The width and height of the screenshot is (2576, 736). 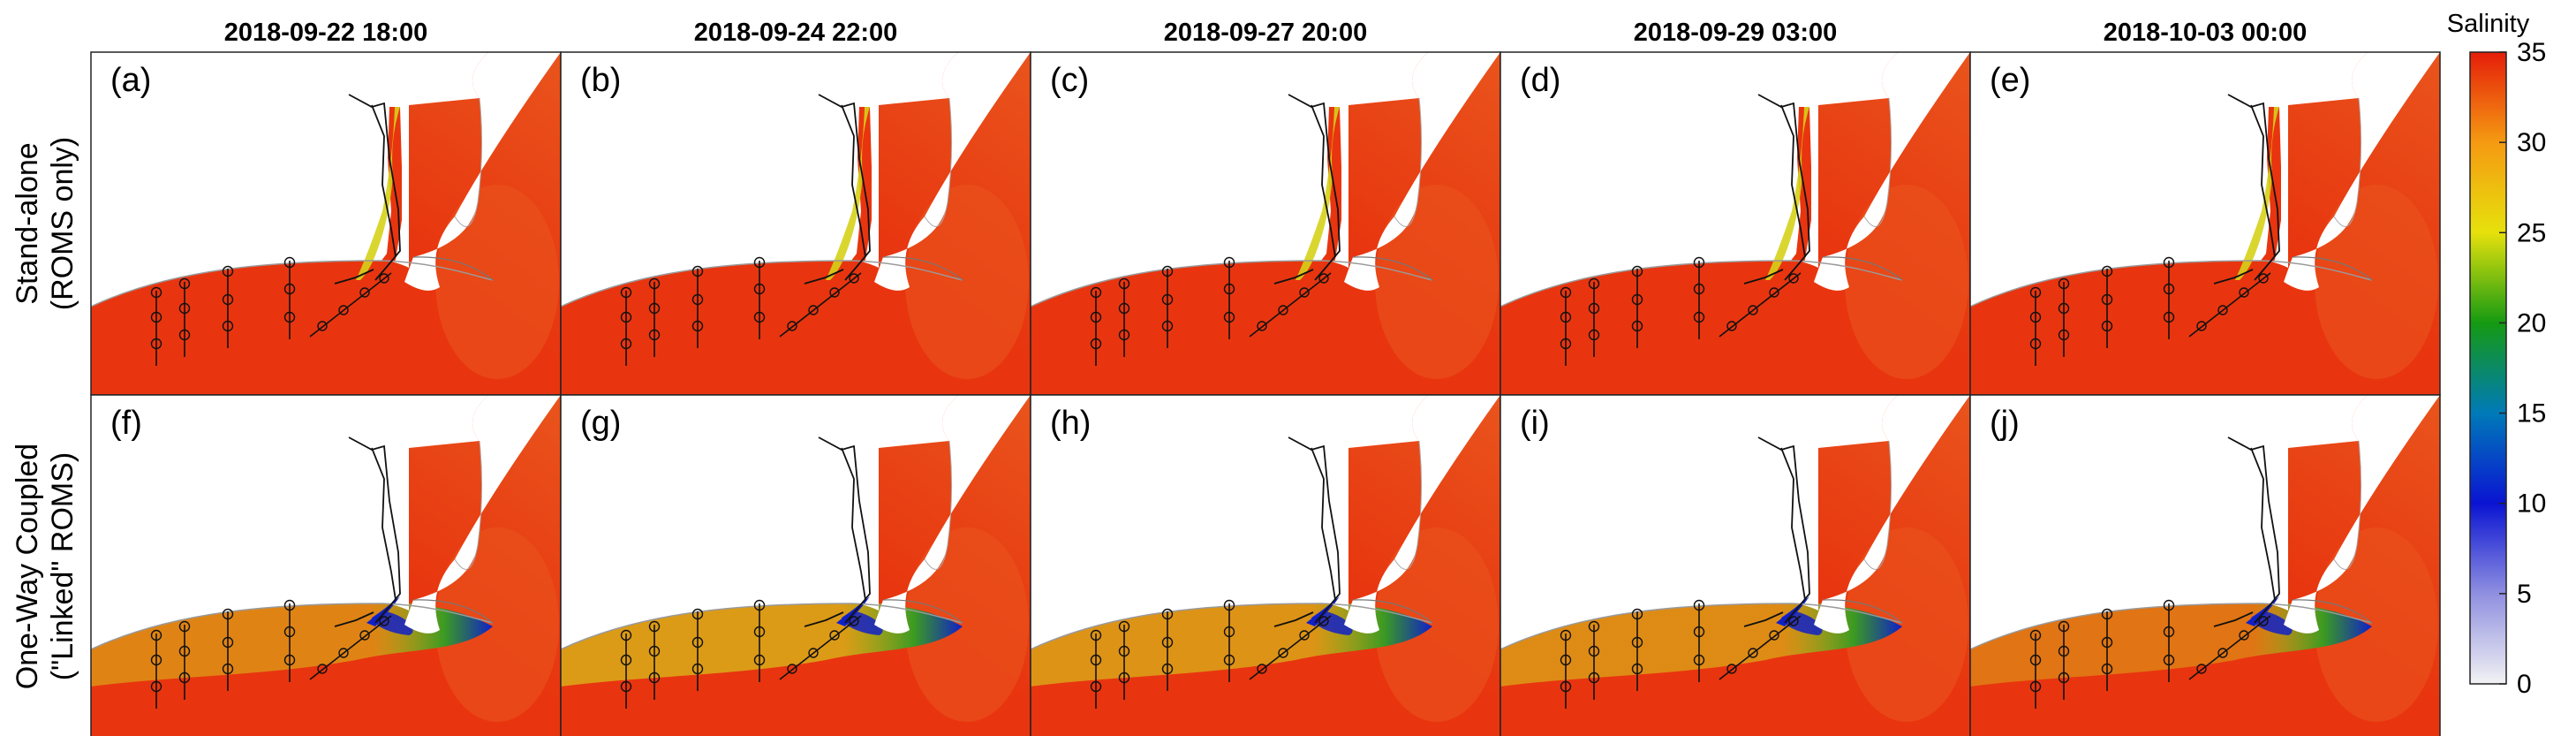 I want to click on map-panel: (j), so click(x=2205, y=565).